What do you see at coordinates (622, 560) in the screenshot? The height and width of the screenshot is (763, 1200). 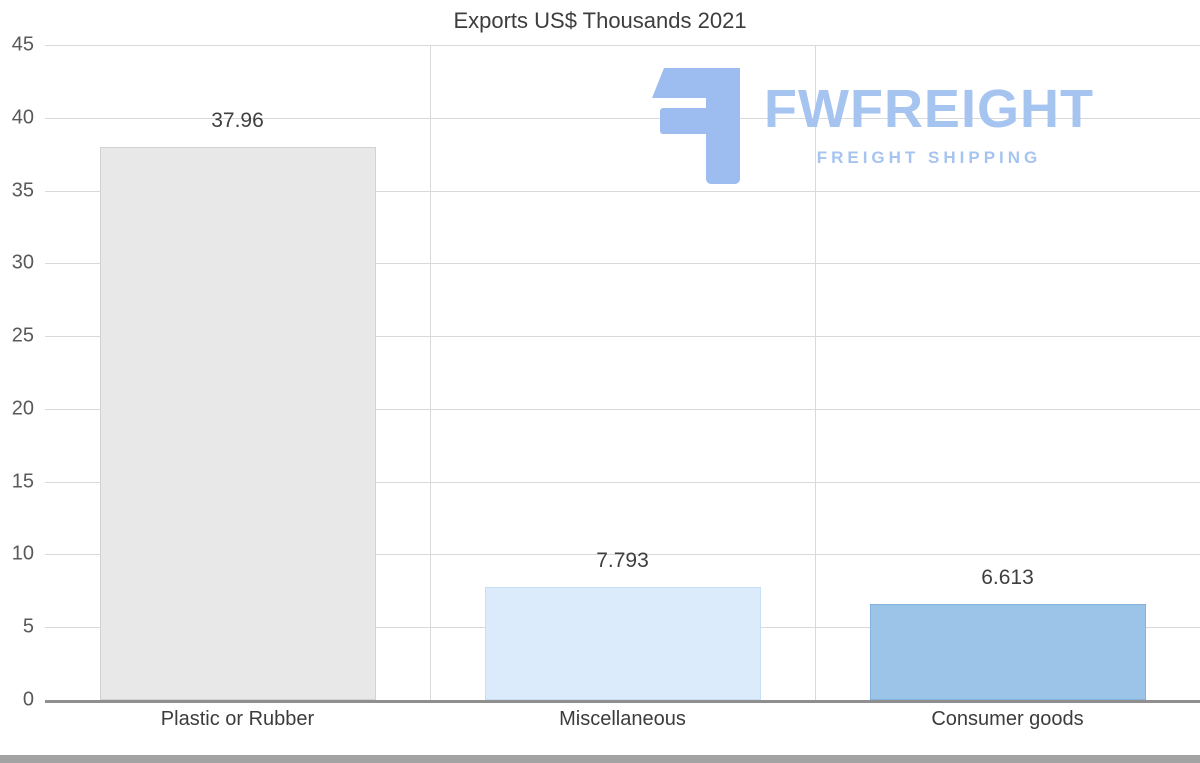 I see `bar-value-label: 7.793` at bounding box center [622, 560].